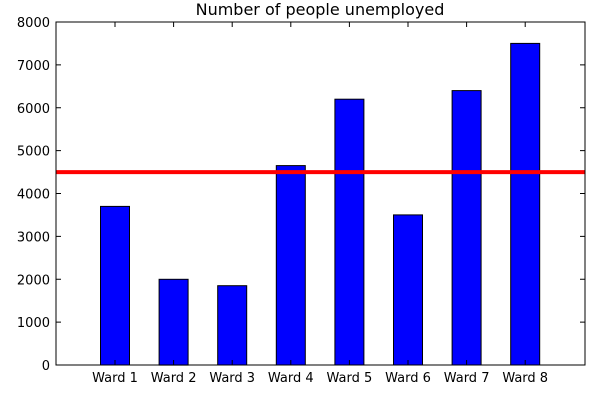  Describe the element at coordinates (320, 9) in the screenshot. I see `chart-title: Number of people unemployed` at that location.